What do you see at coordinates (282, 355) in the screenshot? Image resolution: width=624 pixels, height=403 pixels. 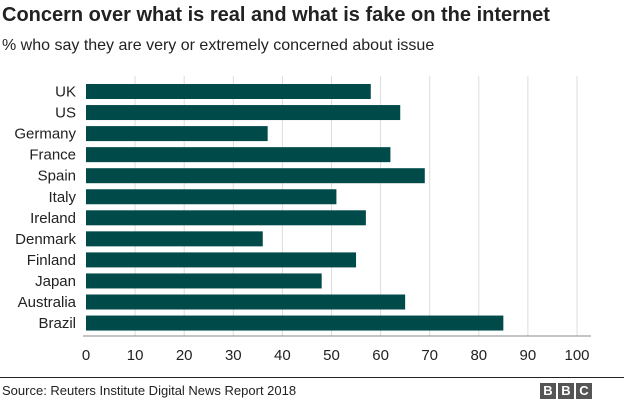 I see `x-tick-label: 40` at bounding box center [282, 355].